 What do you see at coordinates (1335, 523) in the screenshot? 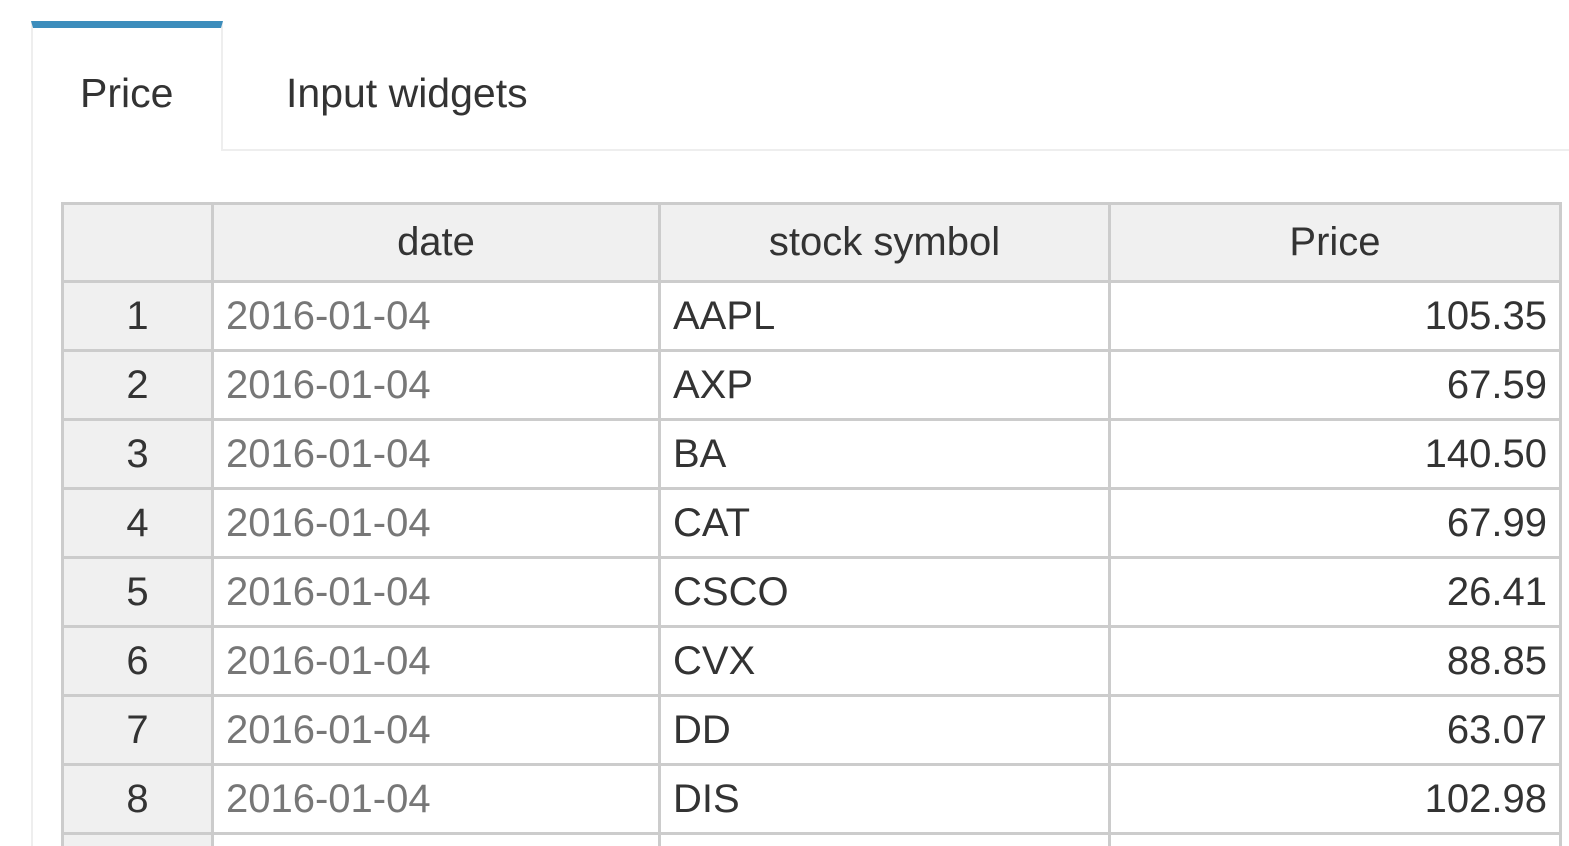
I see `price-cell: 67.99` at bounding box center [1335, 523].